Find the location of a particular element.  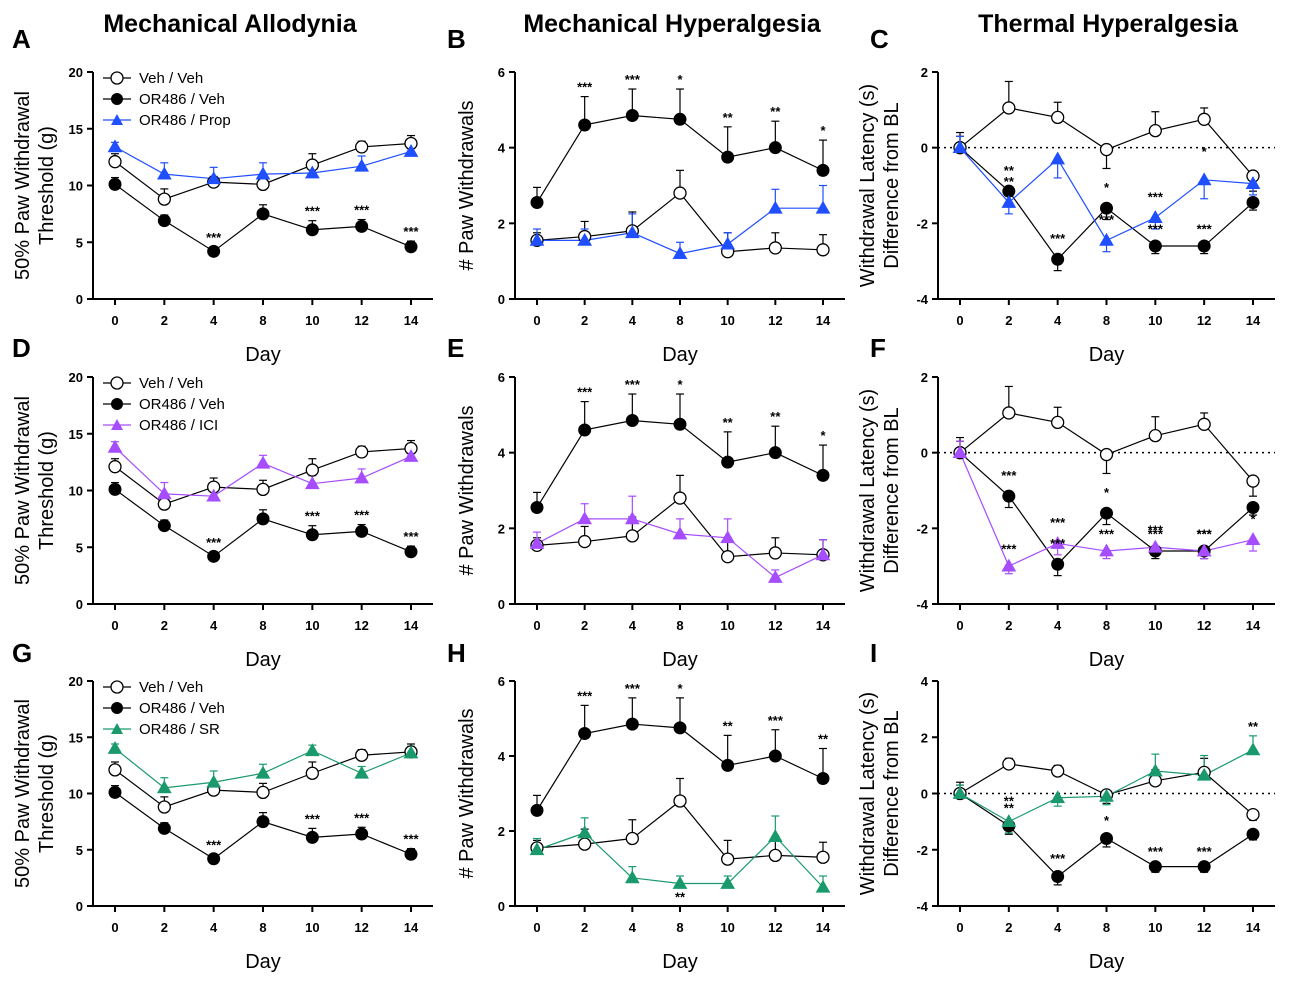

panel-letter: F is located at coordinates (878, 348).